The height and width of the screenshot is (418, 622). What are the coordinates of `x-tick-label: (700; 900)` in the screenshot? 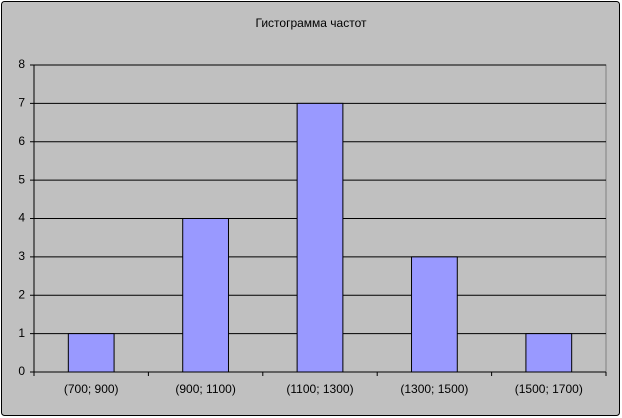 It's located at (91, 389).